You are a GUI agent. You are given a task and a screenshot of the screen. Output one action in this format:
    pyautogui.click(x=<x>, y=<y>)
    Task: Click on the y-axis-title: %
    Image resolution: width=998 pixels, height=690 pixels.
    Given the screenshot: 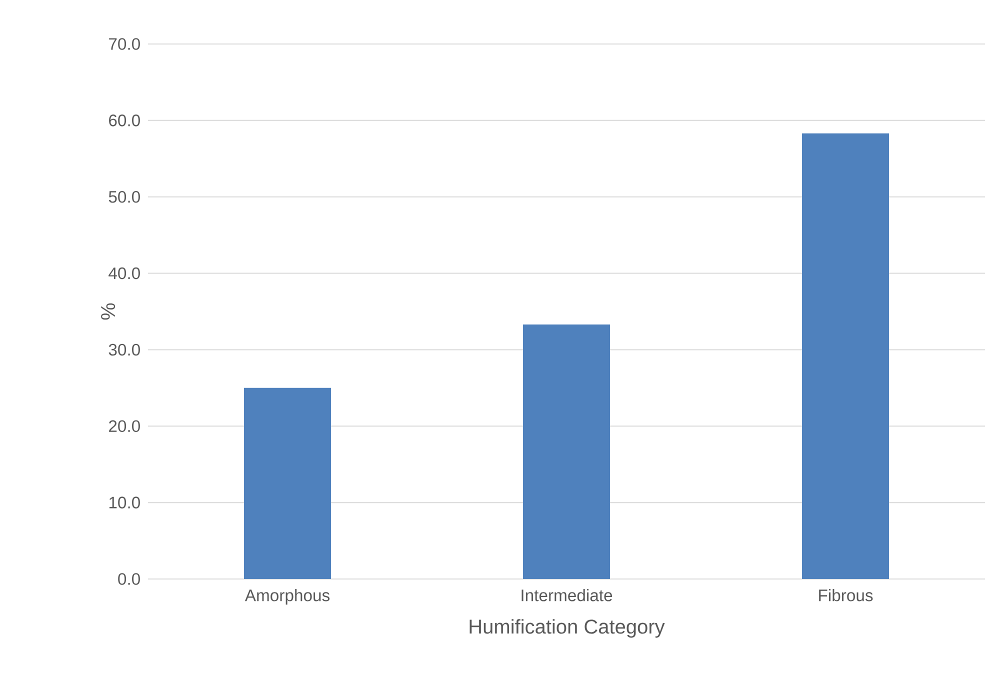 What is the action you would take?
    pyautogui.click(x=108, y=311)
    